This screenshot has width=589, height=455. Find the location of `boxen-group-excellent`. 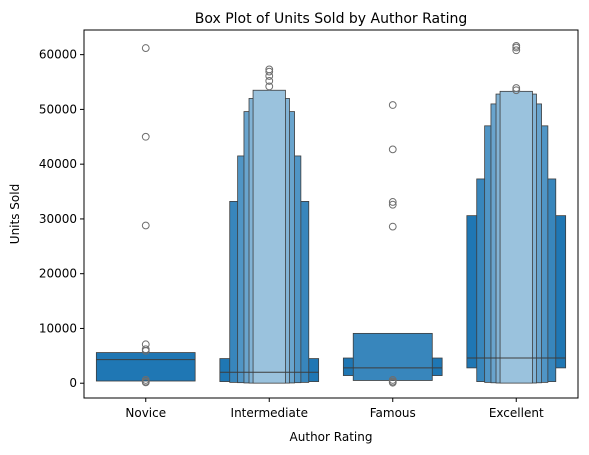

boxen-group-excellent is located at coordinates (516, 212).